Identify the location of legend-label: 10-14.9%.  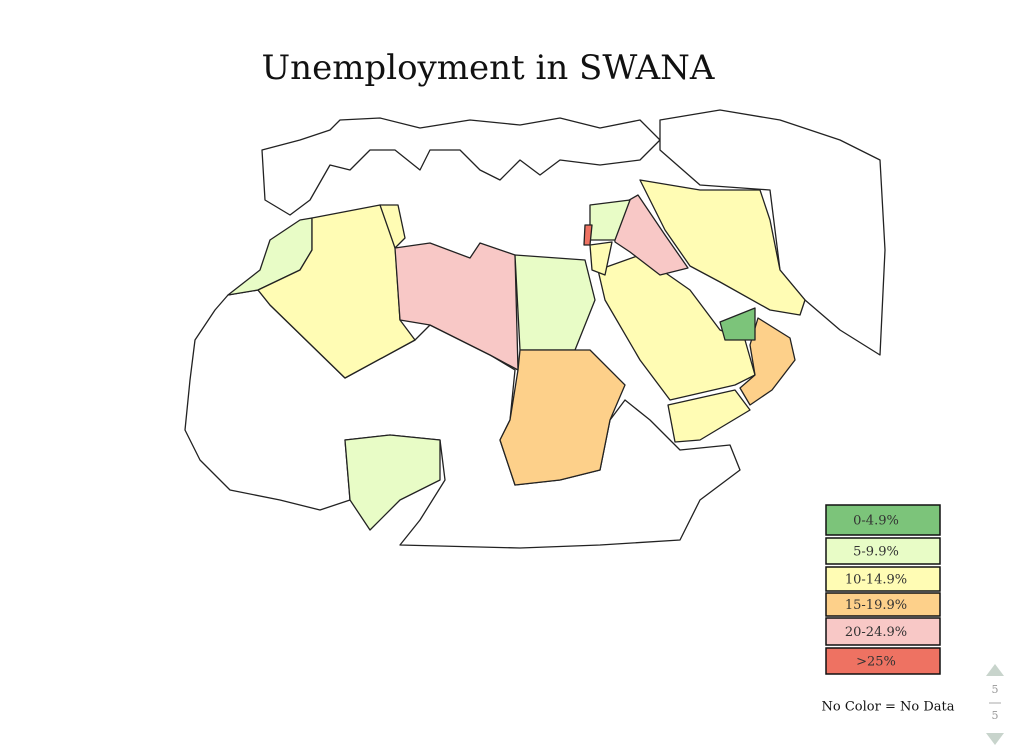
(876, 580).